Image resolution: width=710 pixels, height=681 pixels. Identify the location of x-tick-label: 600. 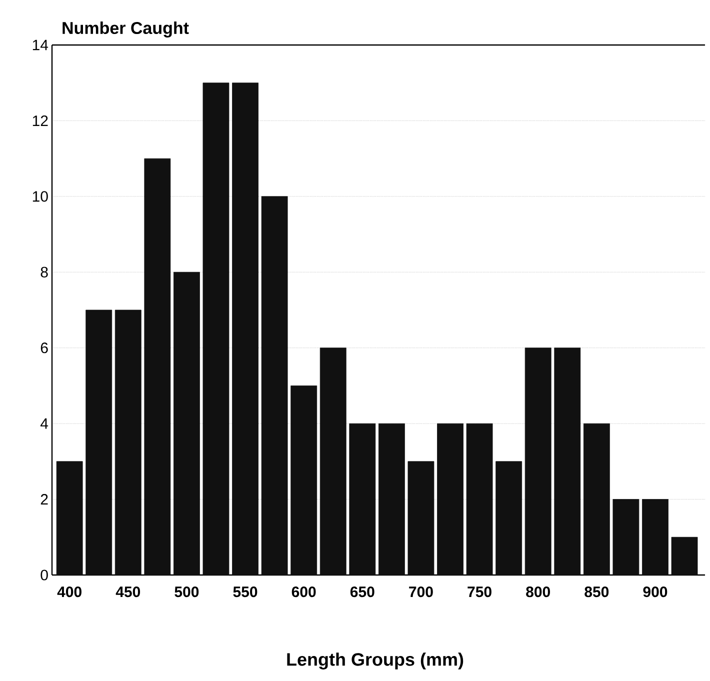
(304, 592).